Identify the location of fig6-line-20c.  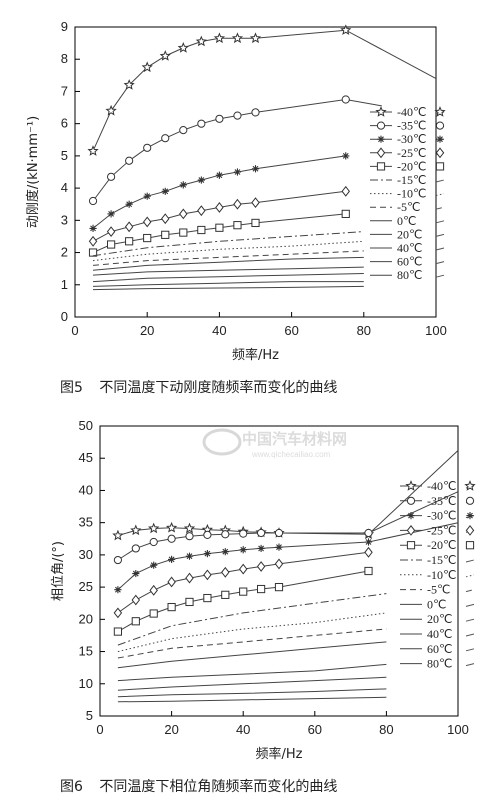
(252, 672).